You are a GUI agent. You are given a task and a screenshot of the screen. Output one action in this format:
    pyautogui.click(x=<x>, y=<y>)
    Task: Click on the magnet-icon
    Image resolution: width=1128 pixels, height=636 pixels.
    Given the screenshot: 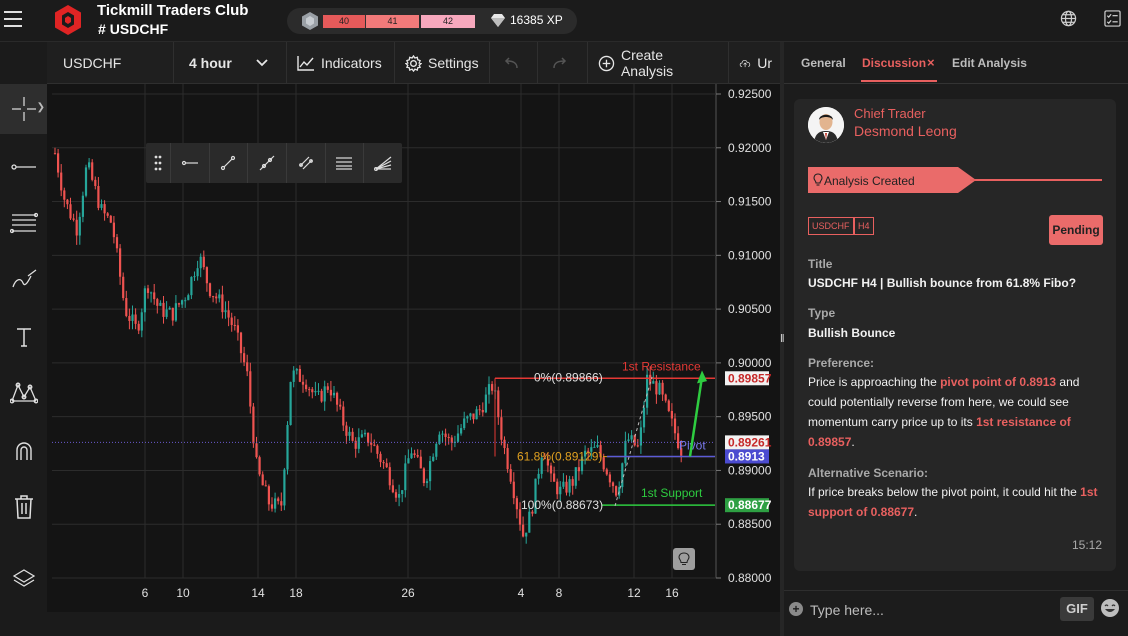 What is the action you would take?
    pyautogui.click(x=23, y=451)
    